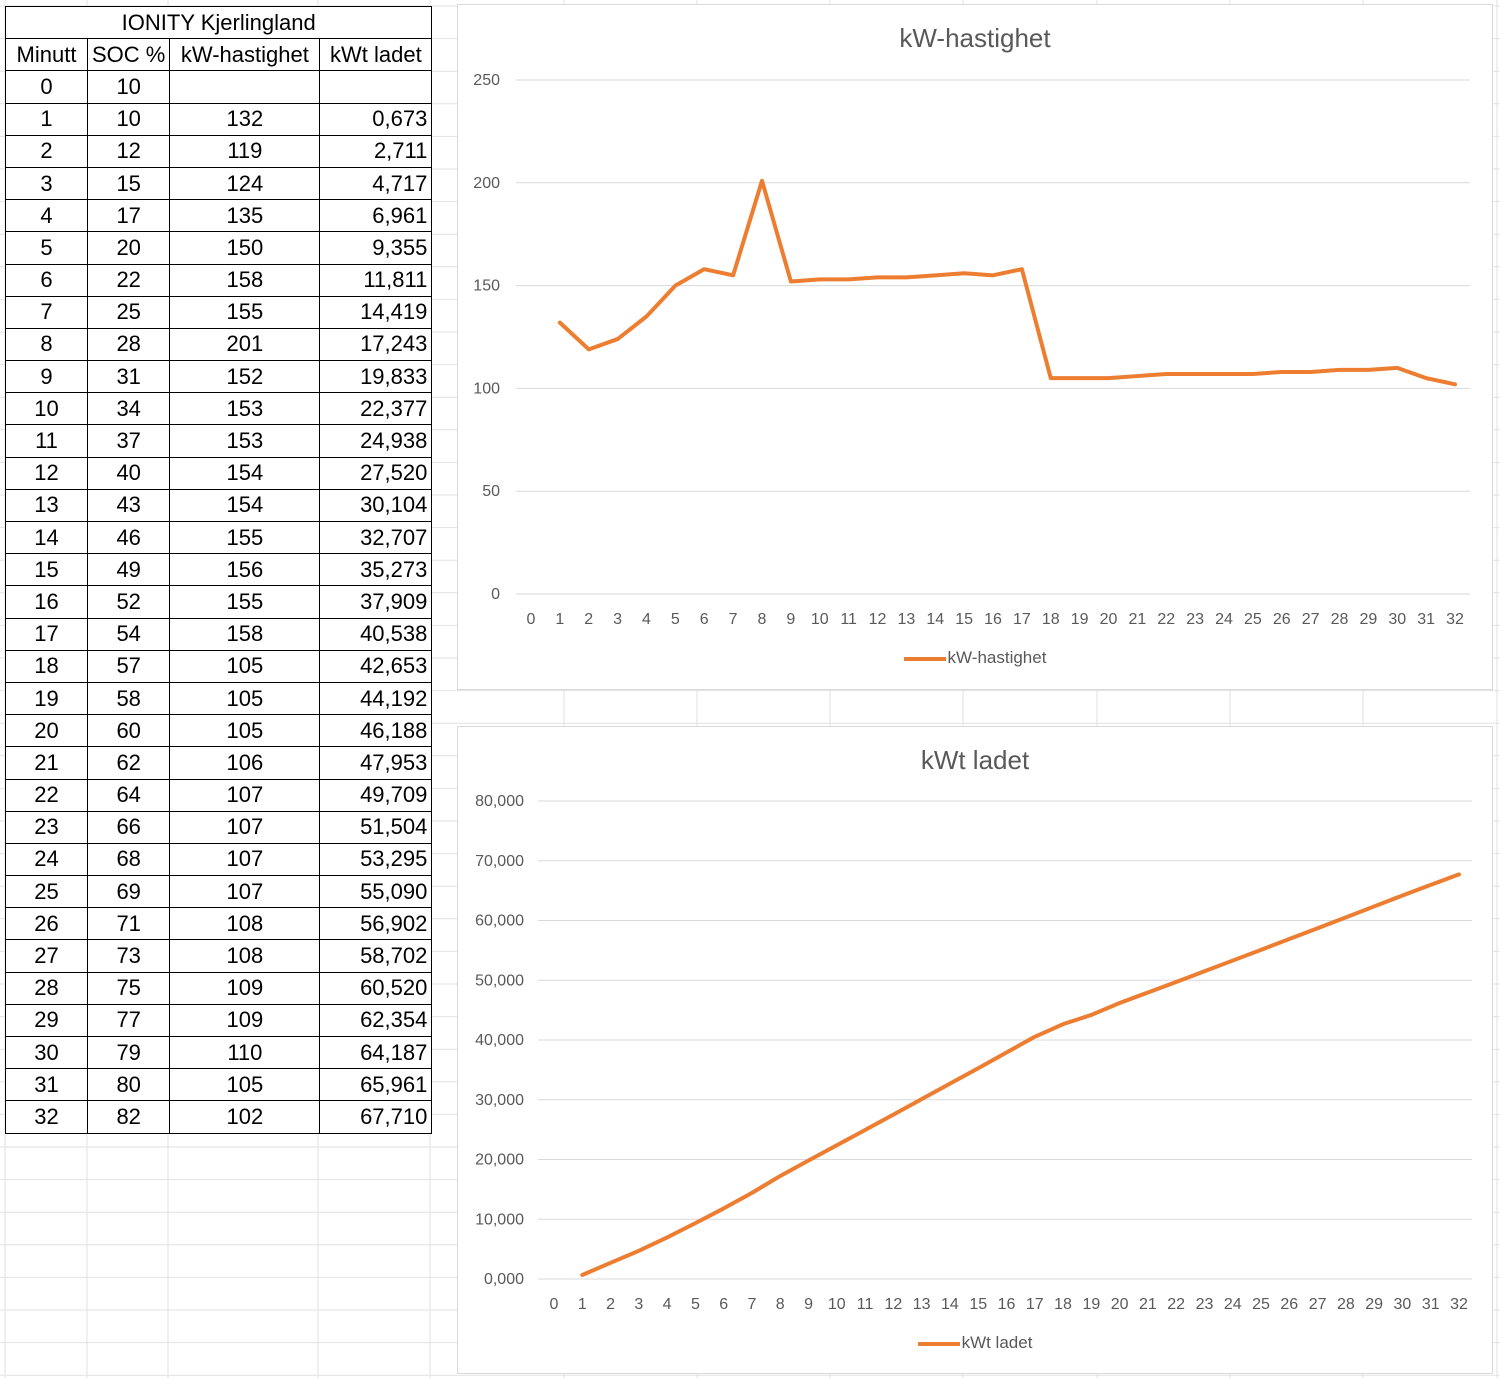 The image size is (1500, 1378). Describe the element at coordinates (245, 183) in the screenshot. I see `cell-kw-hastighet: 124` at that location.